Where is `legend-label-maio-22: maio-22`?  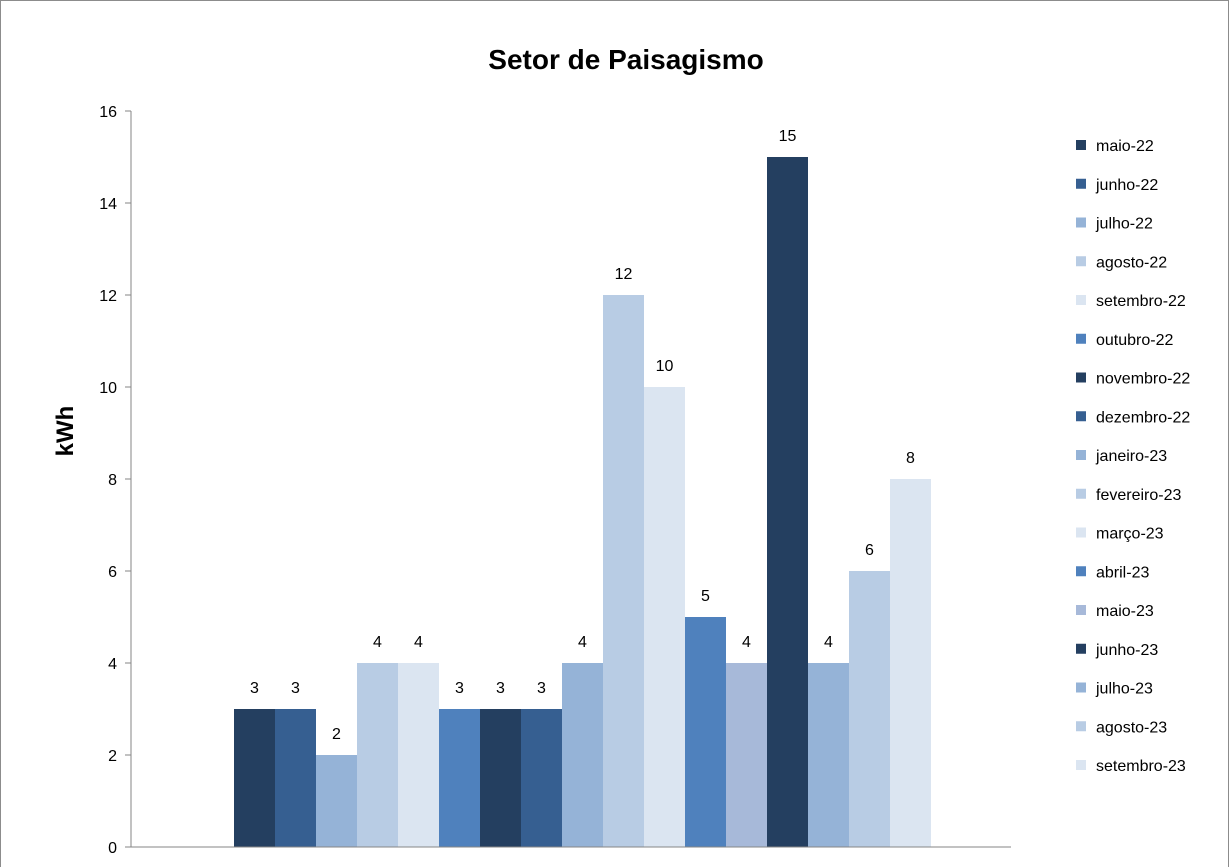 legend-label-maio-22: maio-22 is located at coordinates (1125, 146).